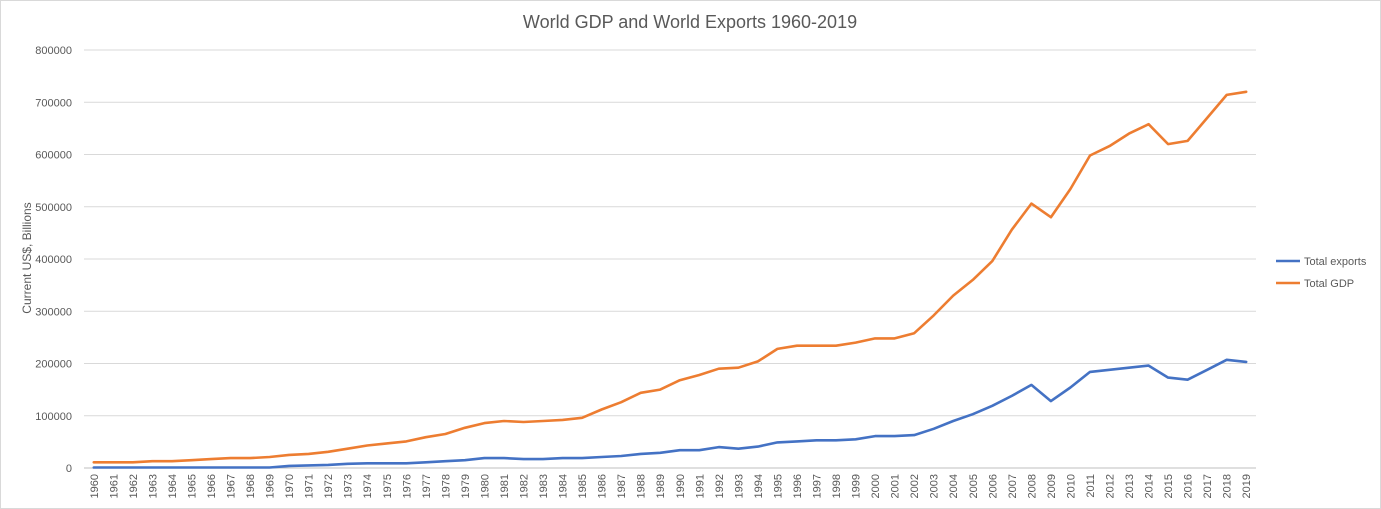  What do you see at coordinates (1013, 486) in the screenshot?
I see `x-tick-label: 2007` at bounding box center [1013, 486].